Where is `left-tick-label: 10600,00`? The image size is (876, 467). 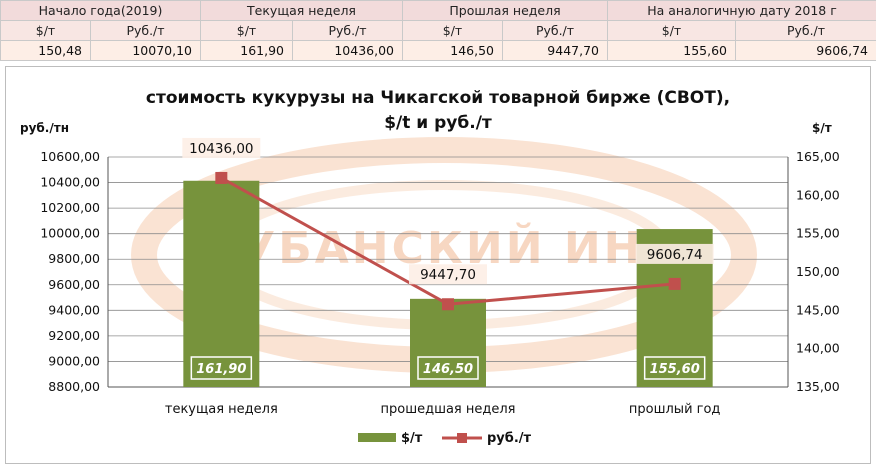
left-tick-label: 10600,00 is located at coordinates (70, 156).